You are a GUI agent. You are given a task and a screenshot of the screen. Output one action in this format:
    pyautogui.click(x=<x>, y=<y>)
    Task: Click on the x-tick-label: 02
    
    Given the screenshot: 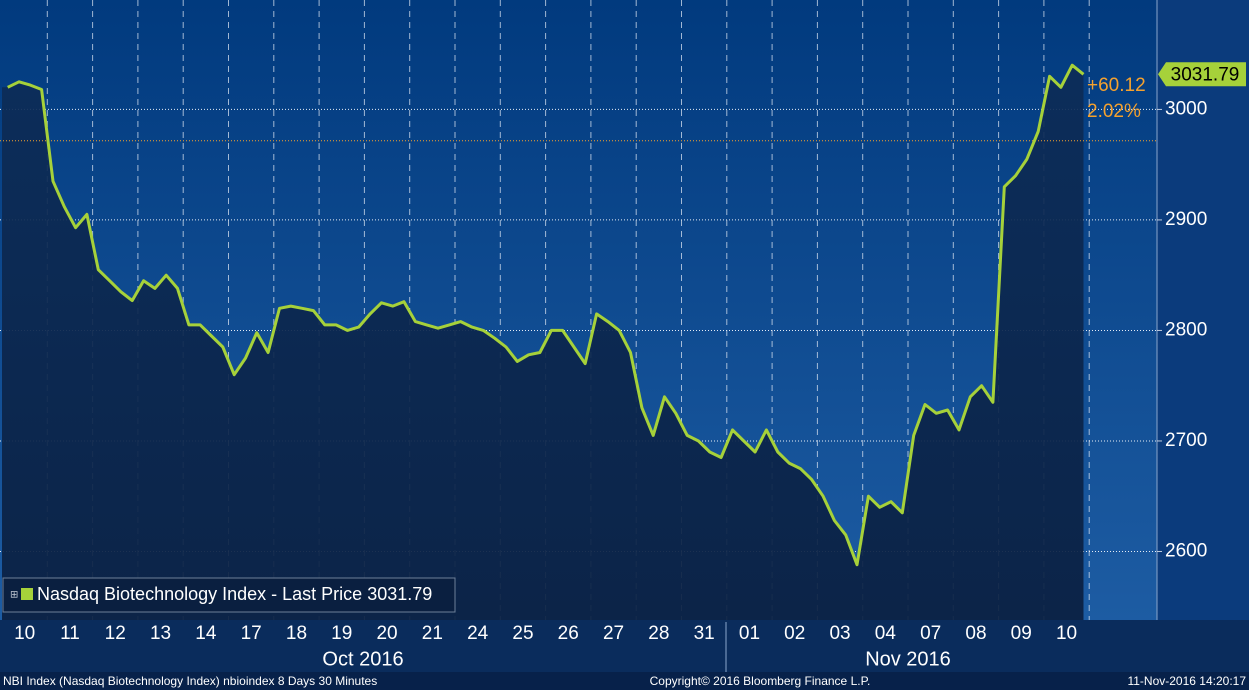 What is the action you would take?
    pyautogui.click(x=794, y=633)
    